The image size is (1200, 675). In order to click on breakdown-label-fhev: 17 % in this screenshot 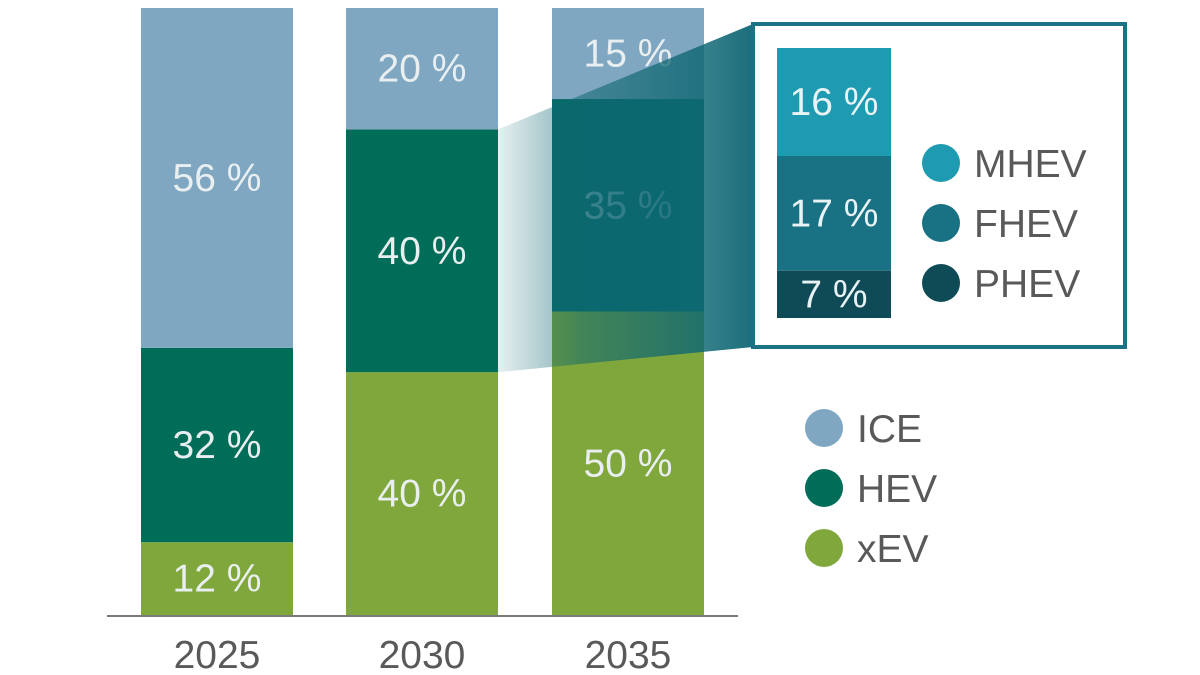, I will do `click(834, 213)`.